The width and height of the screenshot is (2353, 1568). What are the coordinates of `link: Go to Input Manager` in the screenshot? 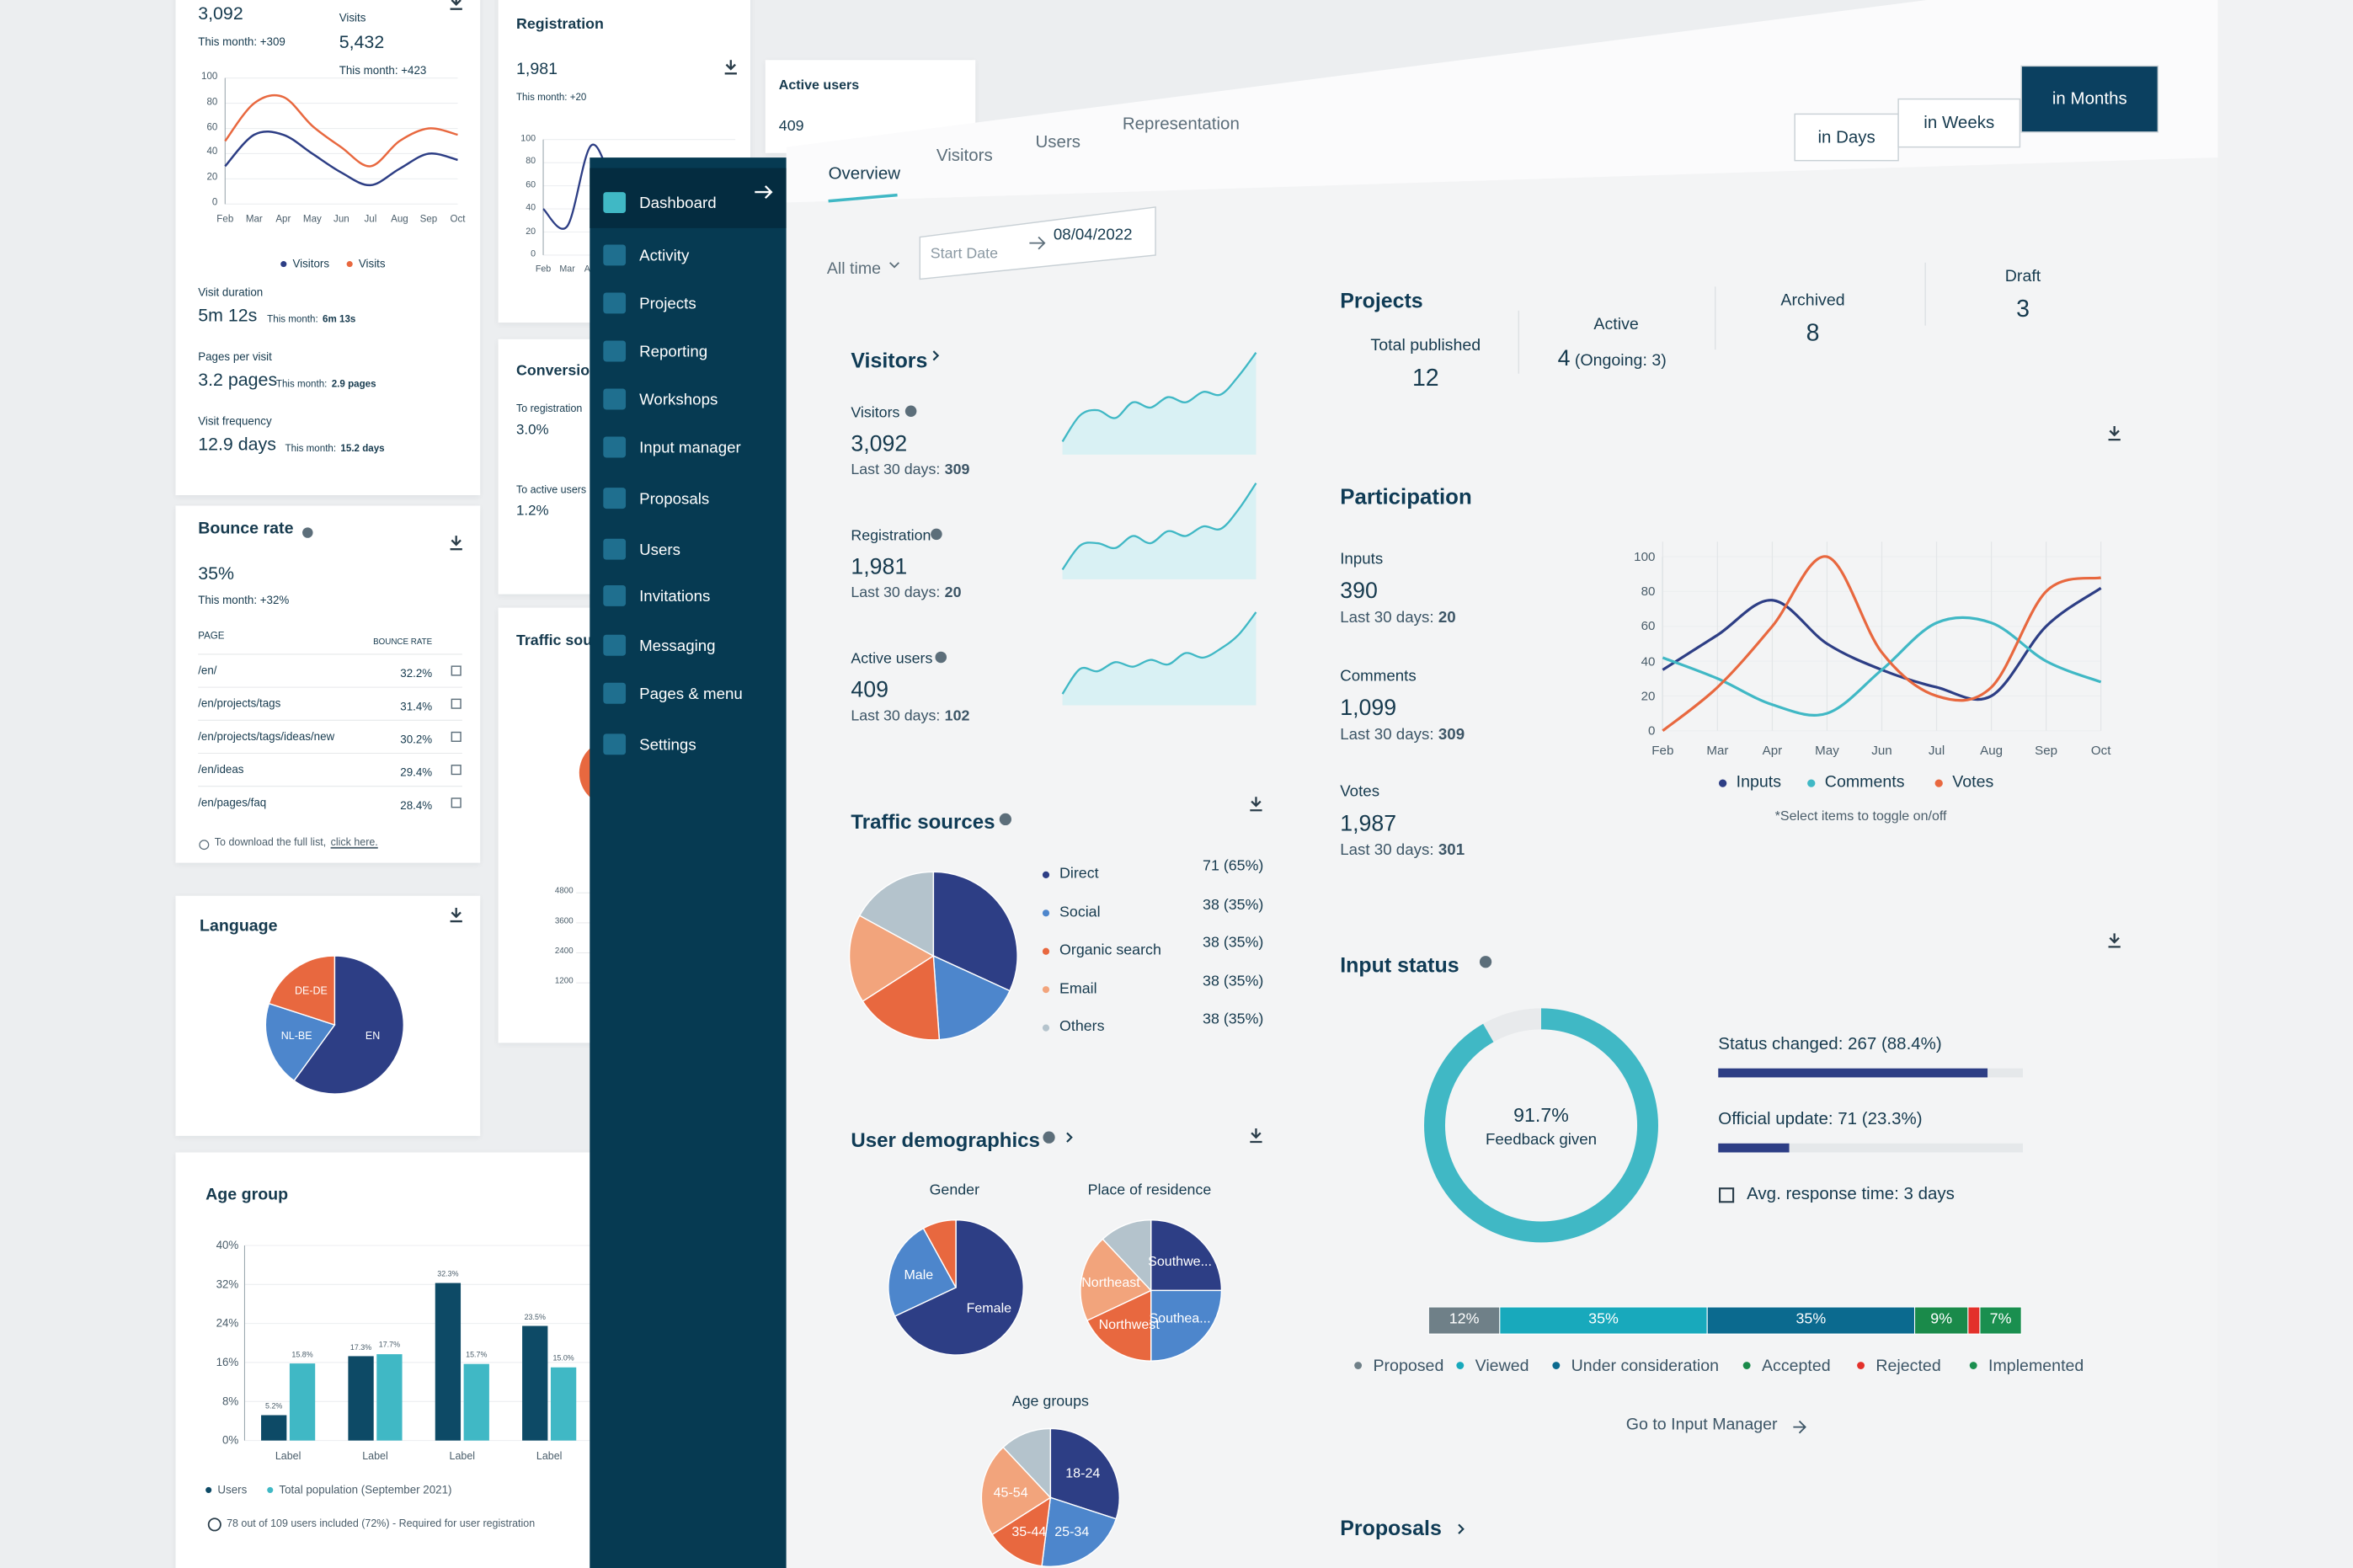 It's located at (1701, 1425).